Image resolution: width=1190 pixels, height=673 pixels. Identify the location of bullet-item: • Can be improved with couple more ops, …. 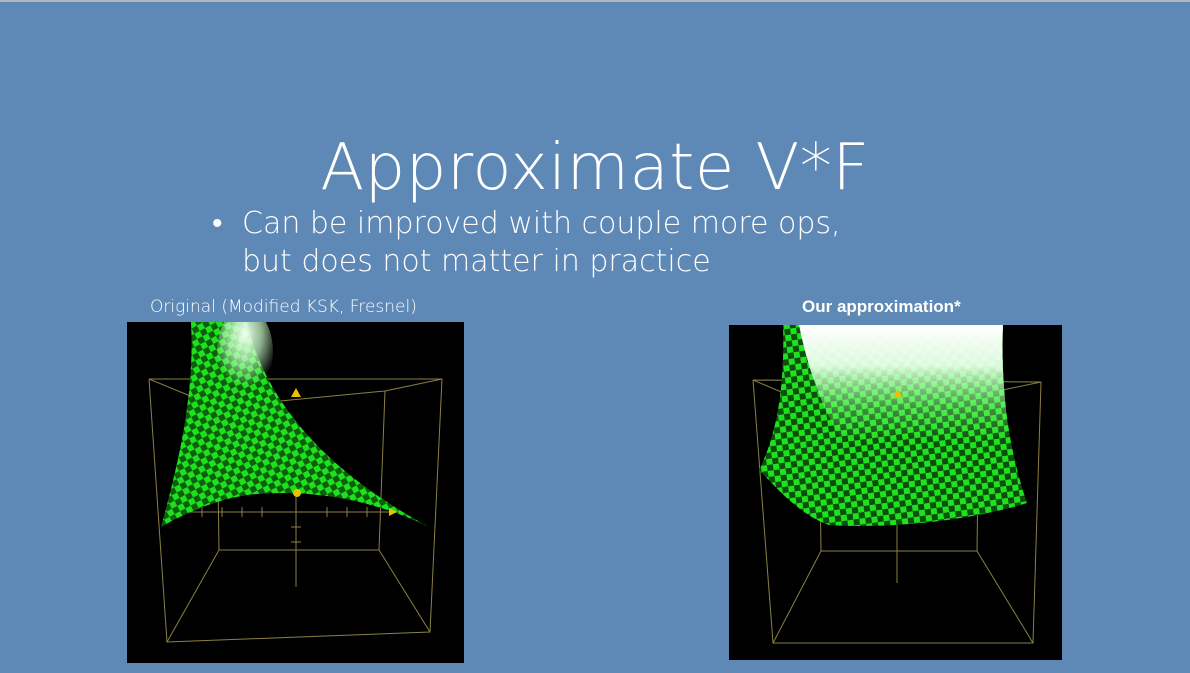
(527, 243).